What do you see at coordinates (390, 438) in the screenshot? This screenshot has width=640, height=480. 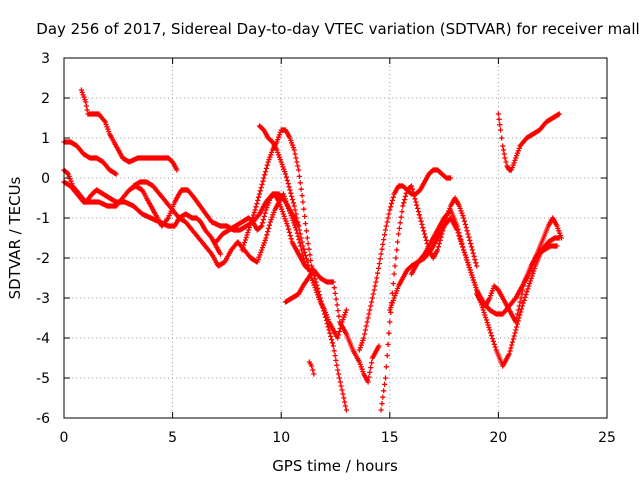 I see `x-tick-label: 15` at bounding box center [390, 438].